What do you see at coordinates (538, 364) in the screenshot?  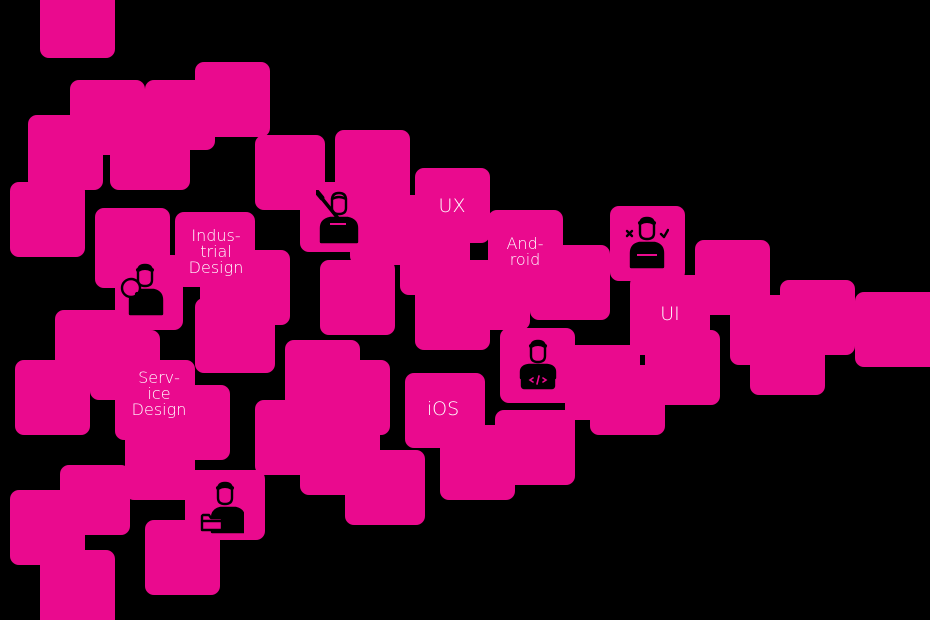 I see `person-with-laptop-code-icon` at bounding box center [538, 364].